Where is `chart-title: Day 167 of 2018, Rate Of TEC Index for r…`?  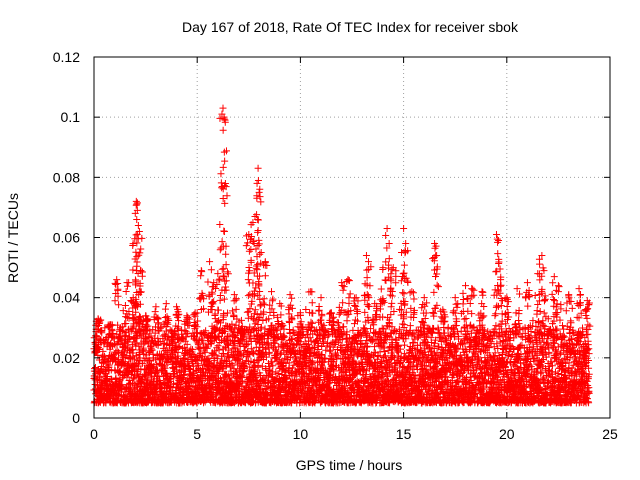
chart-title: Day 167 of 2018, Rate Of TEC Index for r… is located at coordinates (350, 27).